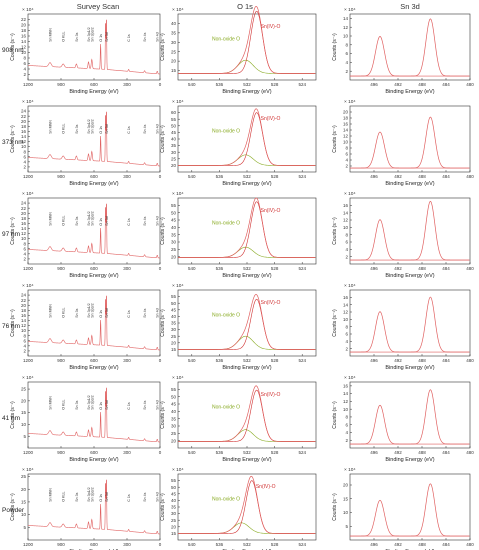 This screenshot has width=479, height=550. Describe the element at coordinates (127, 544) in the screenshot. I see `x-tick-label: 300` at that location.